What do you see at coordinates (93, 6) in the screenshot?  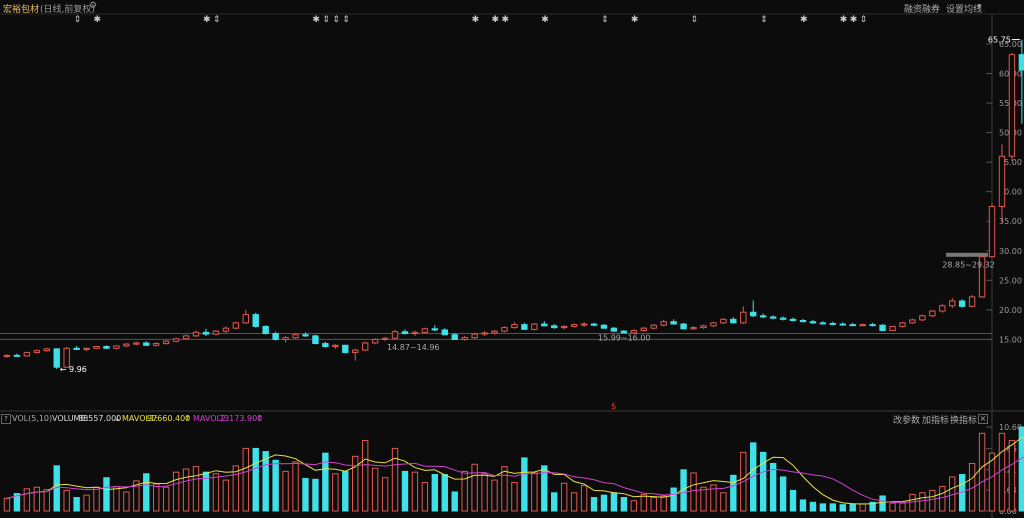 I see `gear-icon: ⚙` at bounding box center [93, 6].